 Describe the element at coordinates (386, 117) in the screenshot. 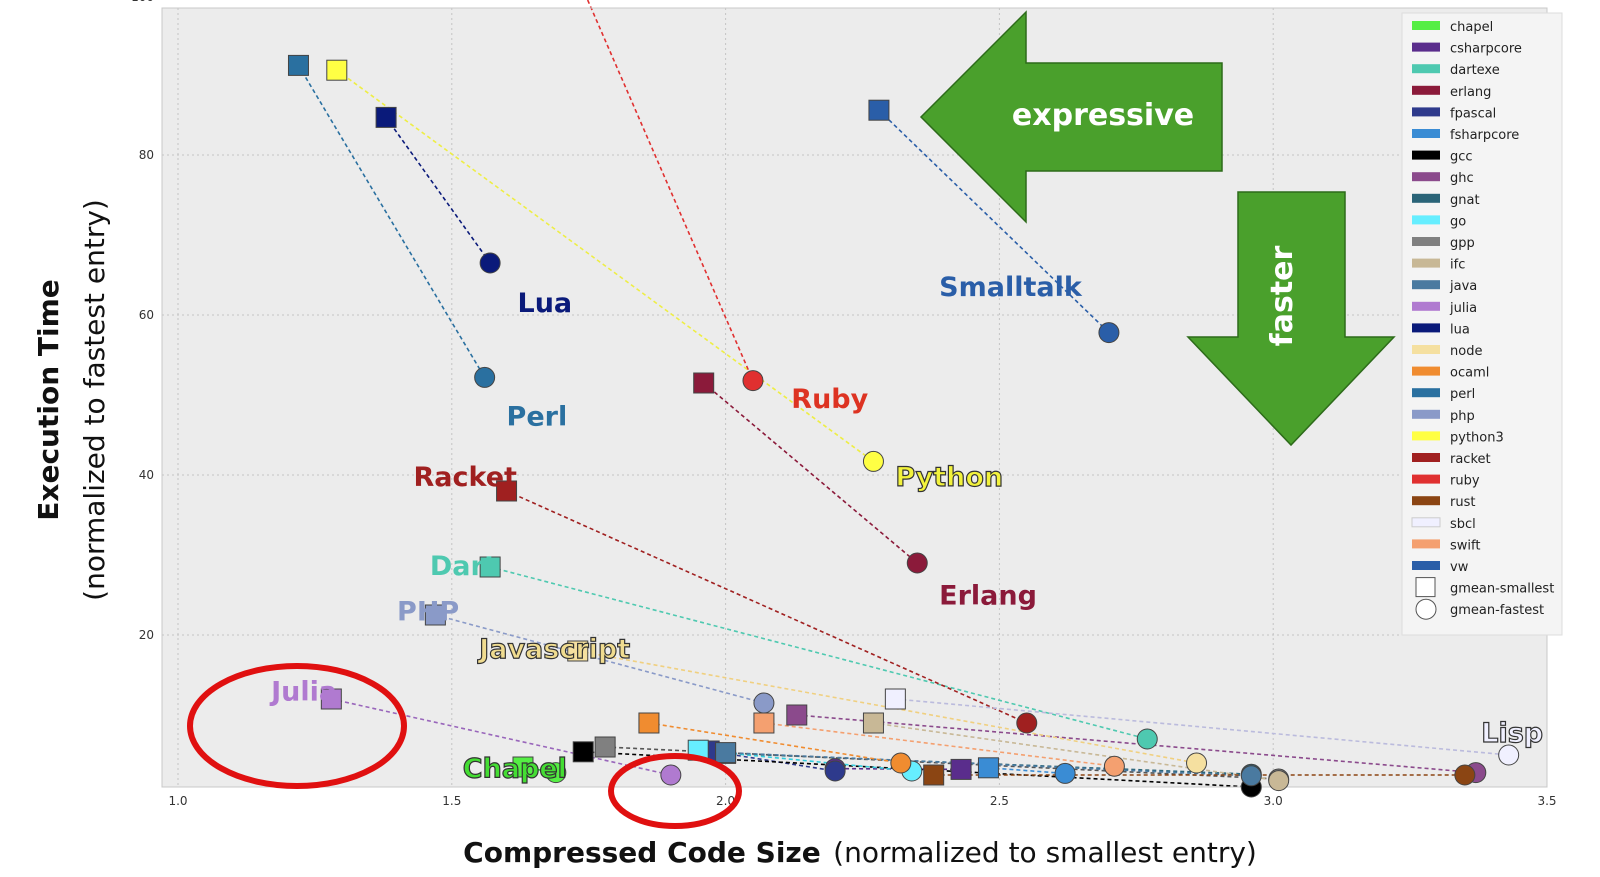

I see `lua-smallest-marker` at that location.